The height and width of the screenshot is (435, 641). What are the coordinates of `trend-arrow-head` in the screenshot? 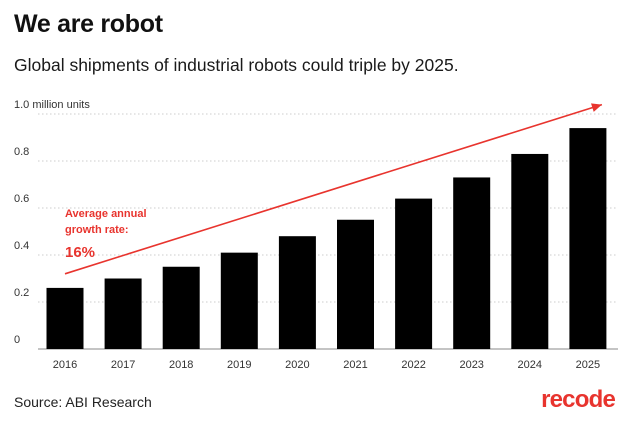 It's located at (596, 107).